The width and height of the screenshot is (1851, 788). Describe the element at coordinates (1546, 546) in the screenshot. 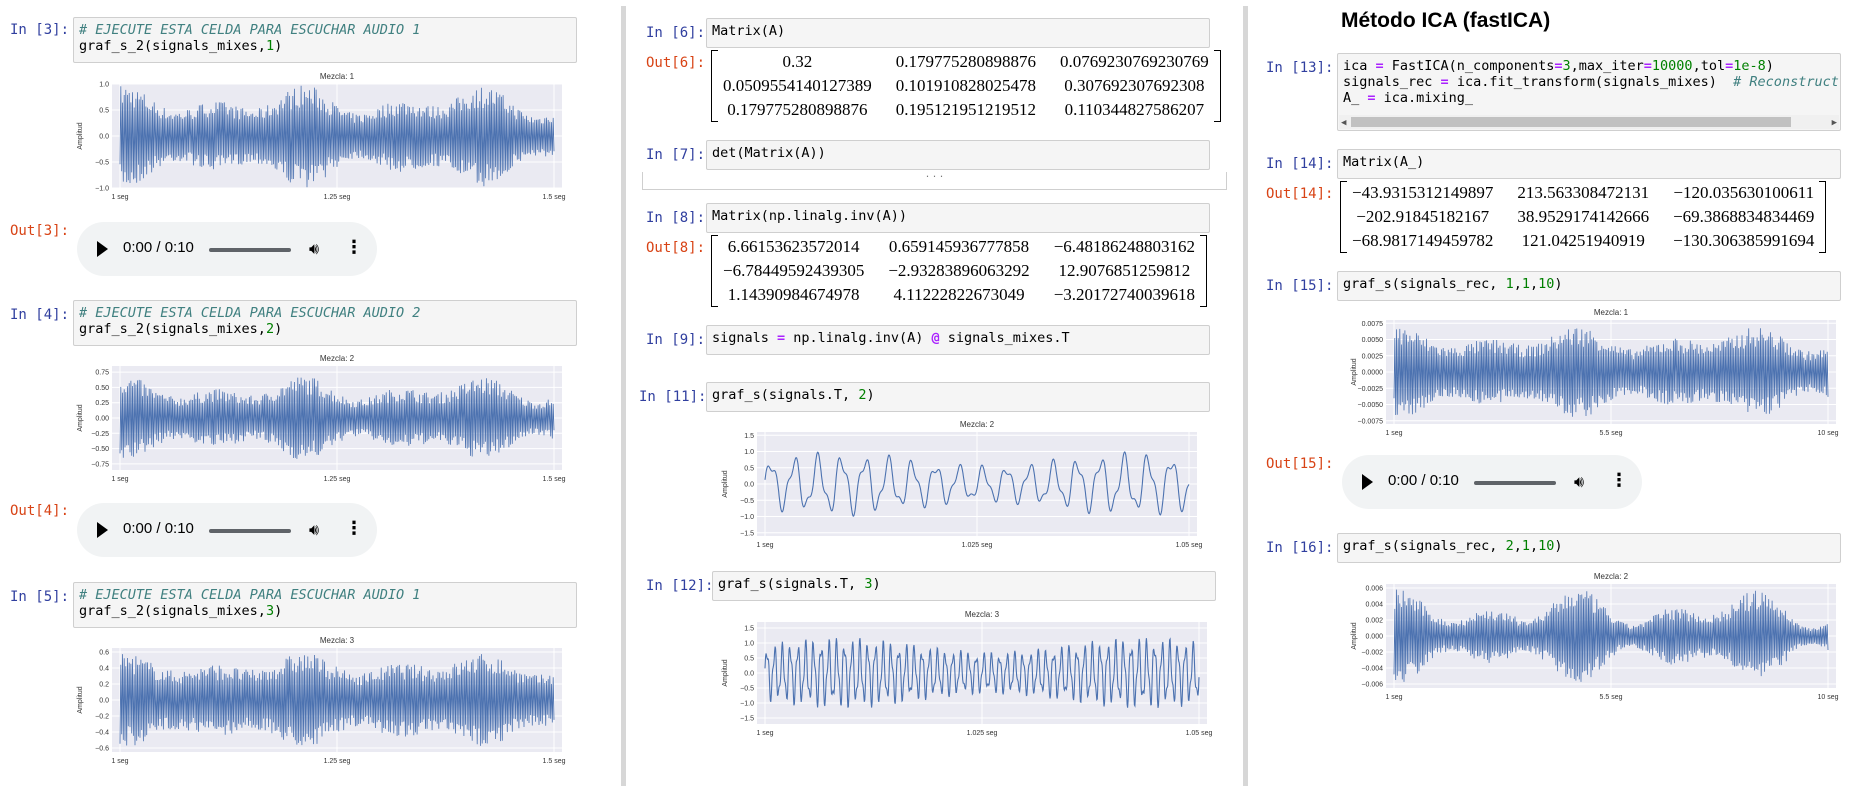

I see `code-number: 10` at that location.